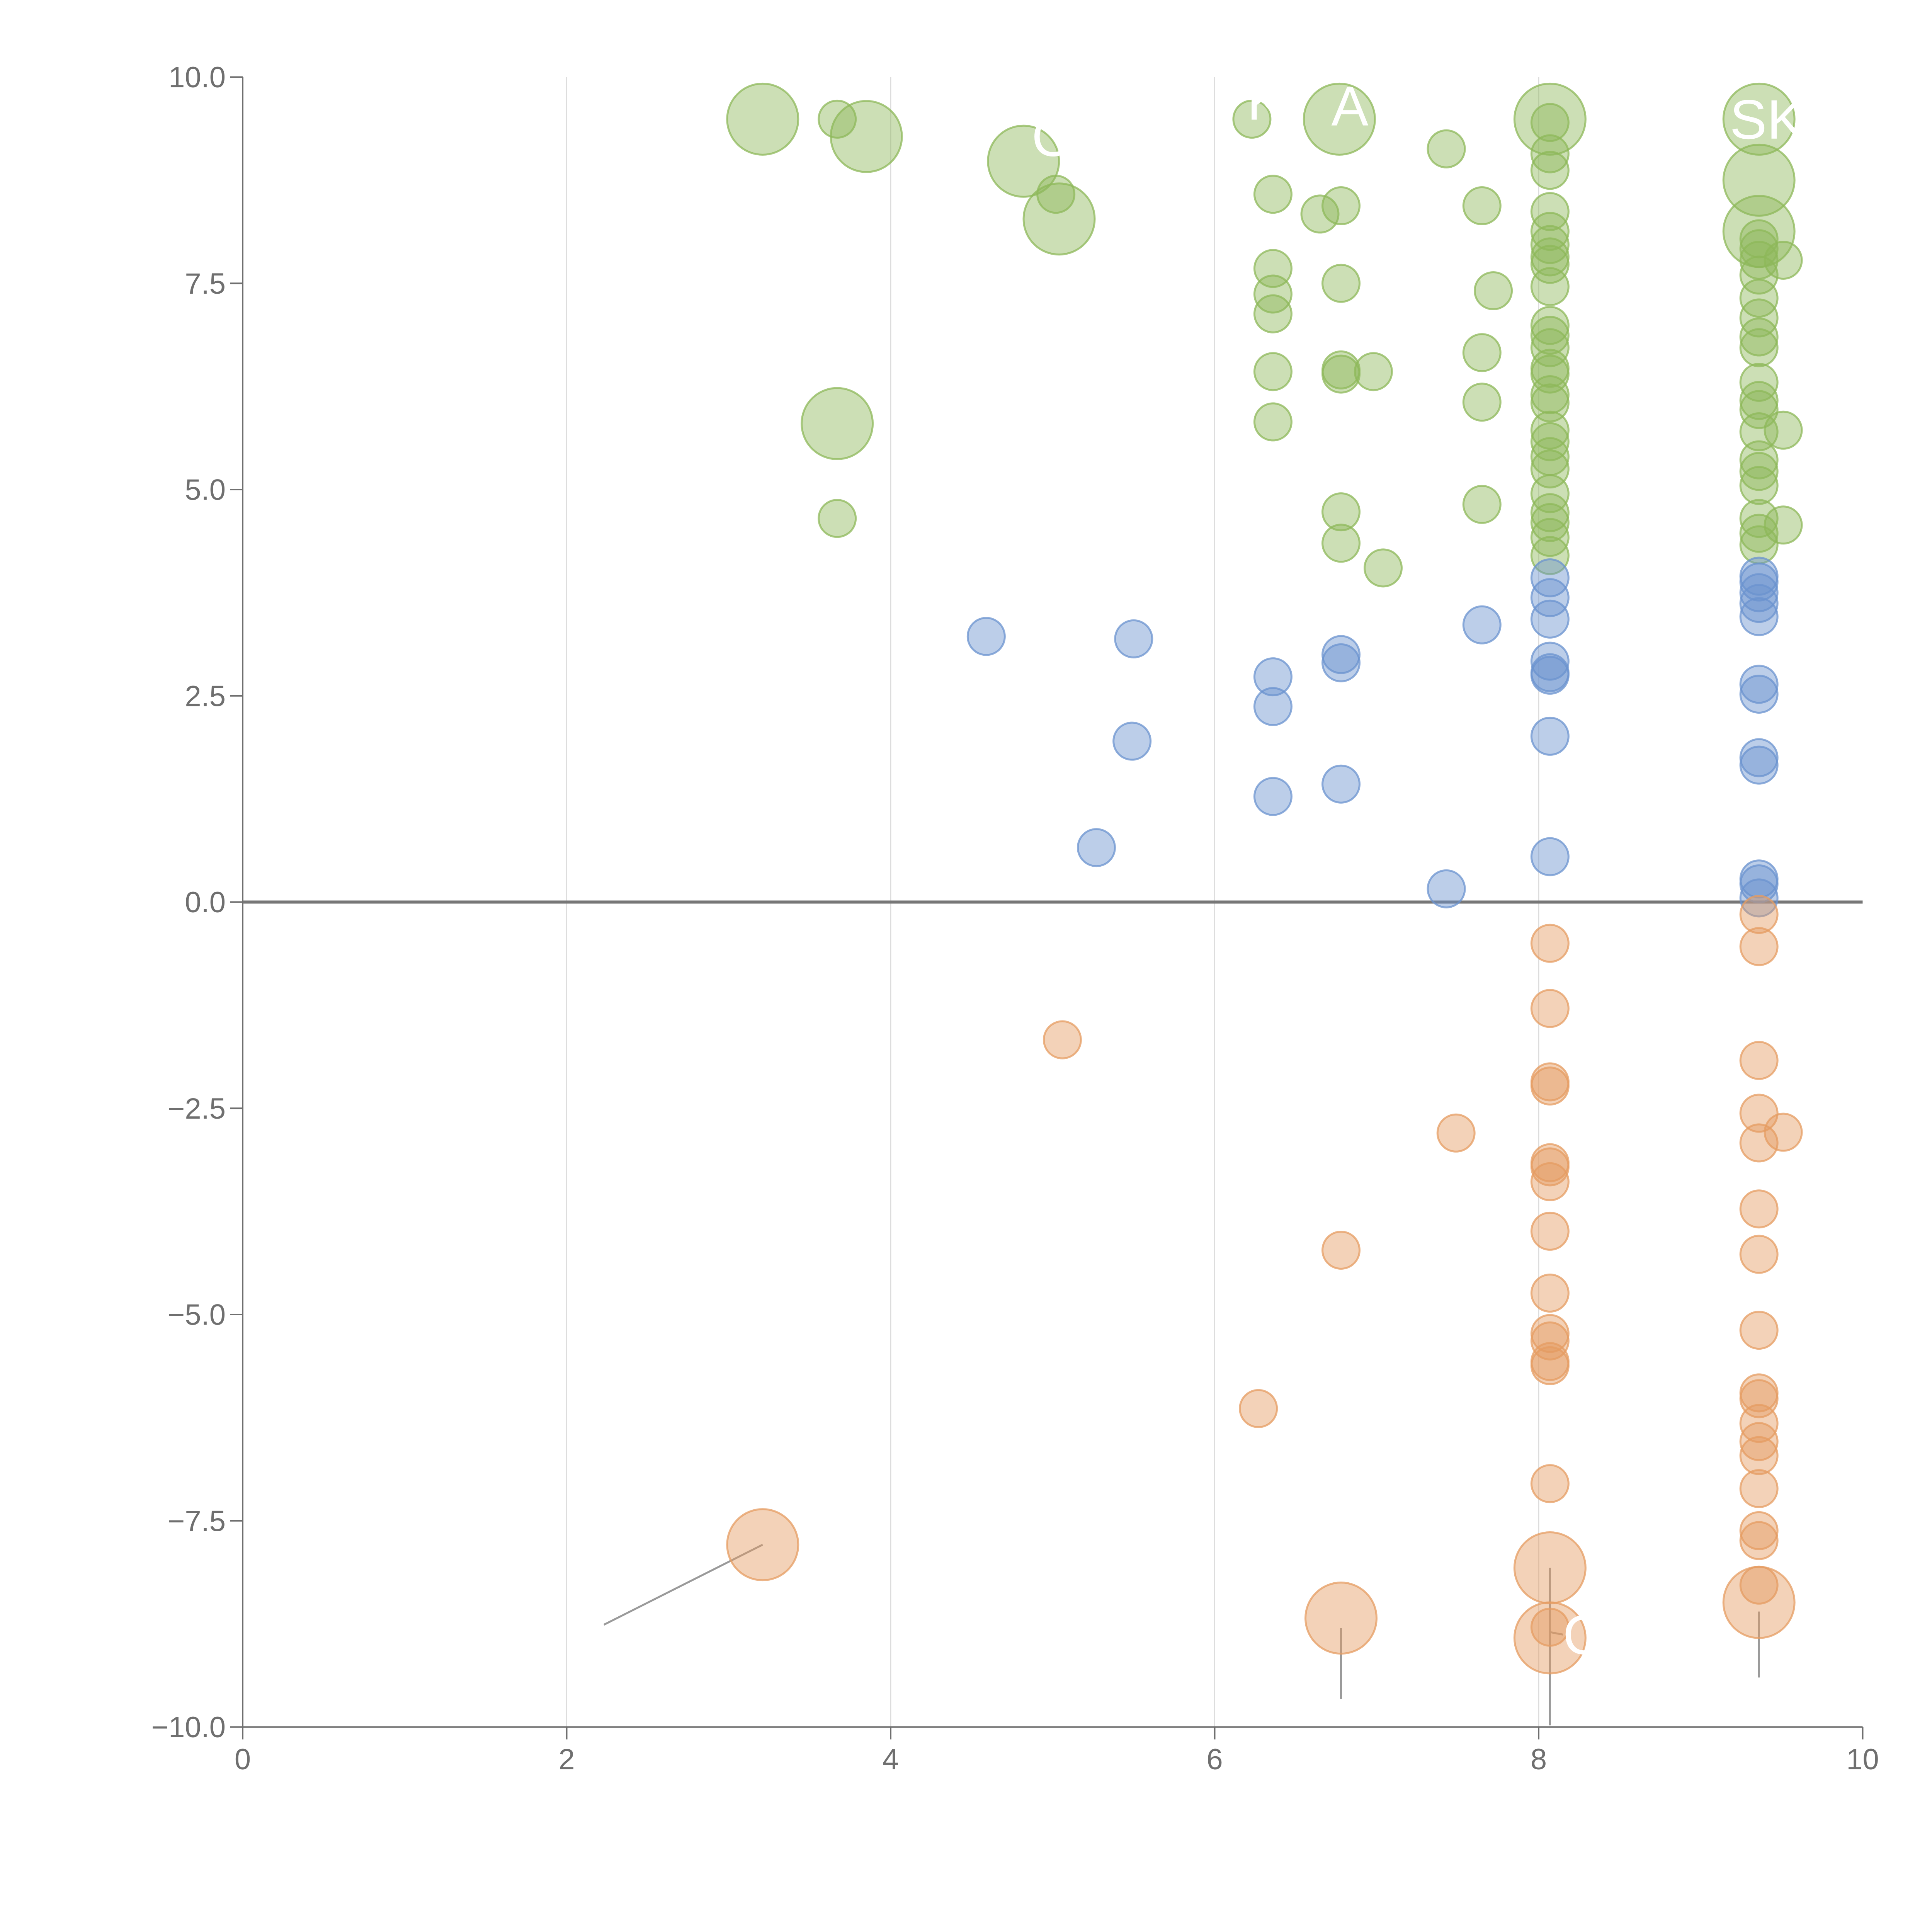 Image resolution: width=1932 pixels, height=1932 pixels. I want to click on x-tick-label: 2, so click(567, 1759).